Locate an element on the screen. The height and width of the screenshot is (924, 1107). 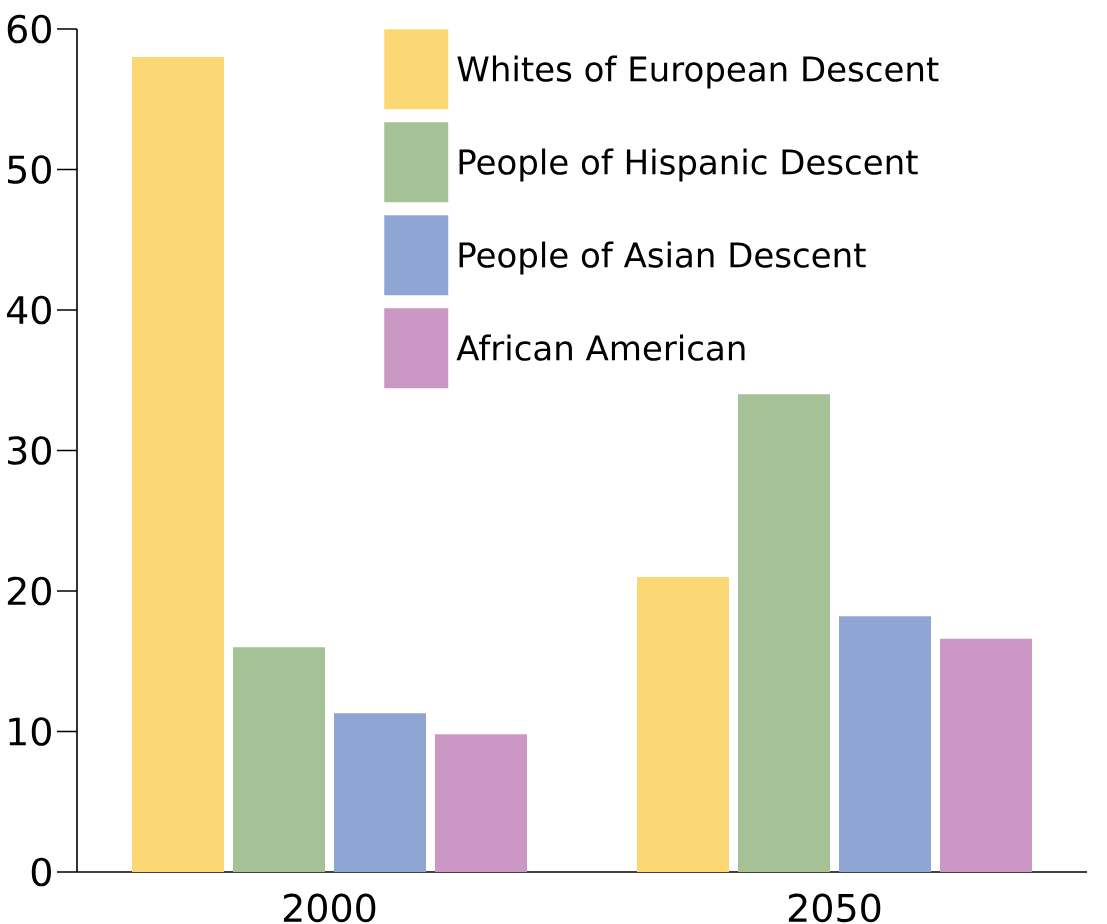
y-tick-label: 20 is located at coordinates (29, 591).